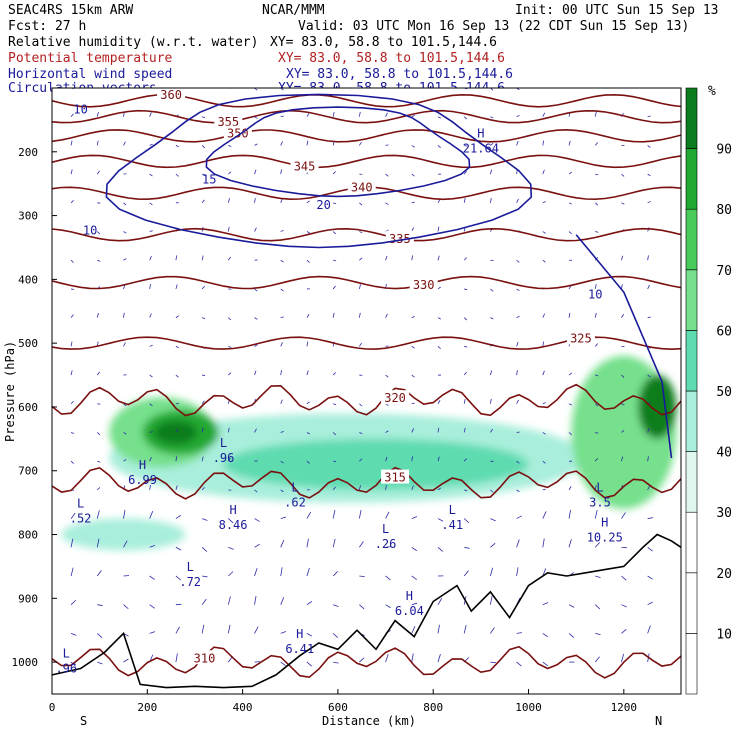 This screenshot has height=740, width=740. Describe the element at coordinates (81, 518) in the screenshot. I see `extremum-value: .52` at that location.